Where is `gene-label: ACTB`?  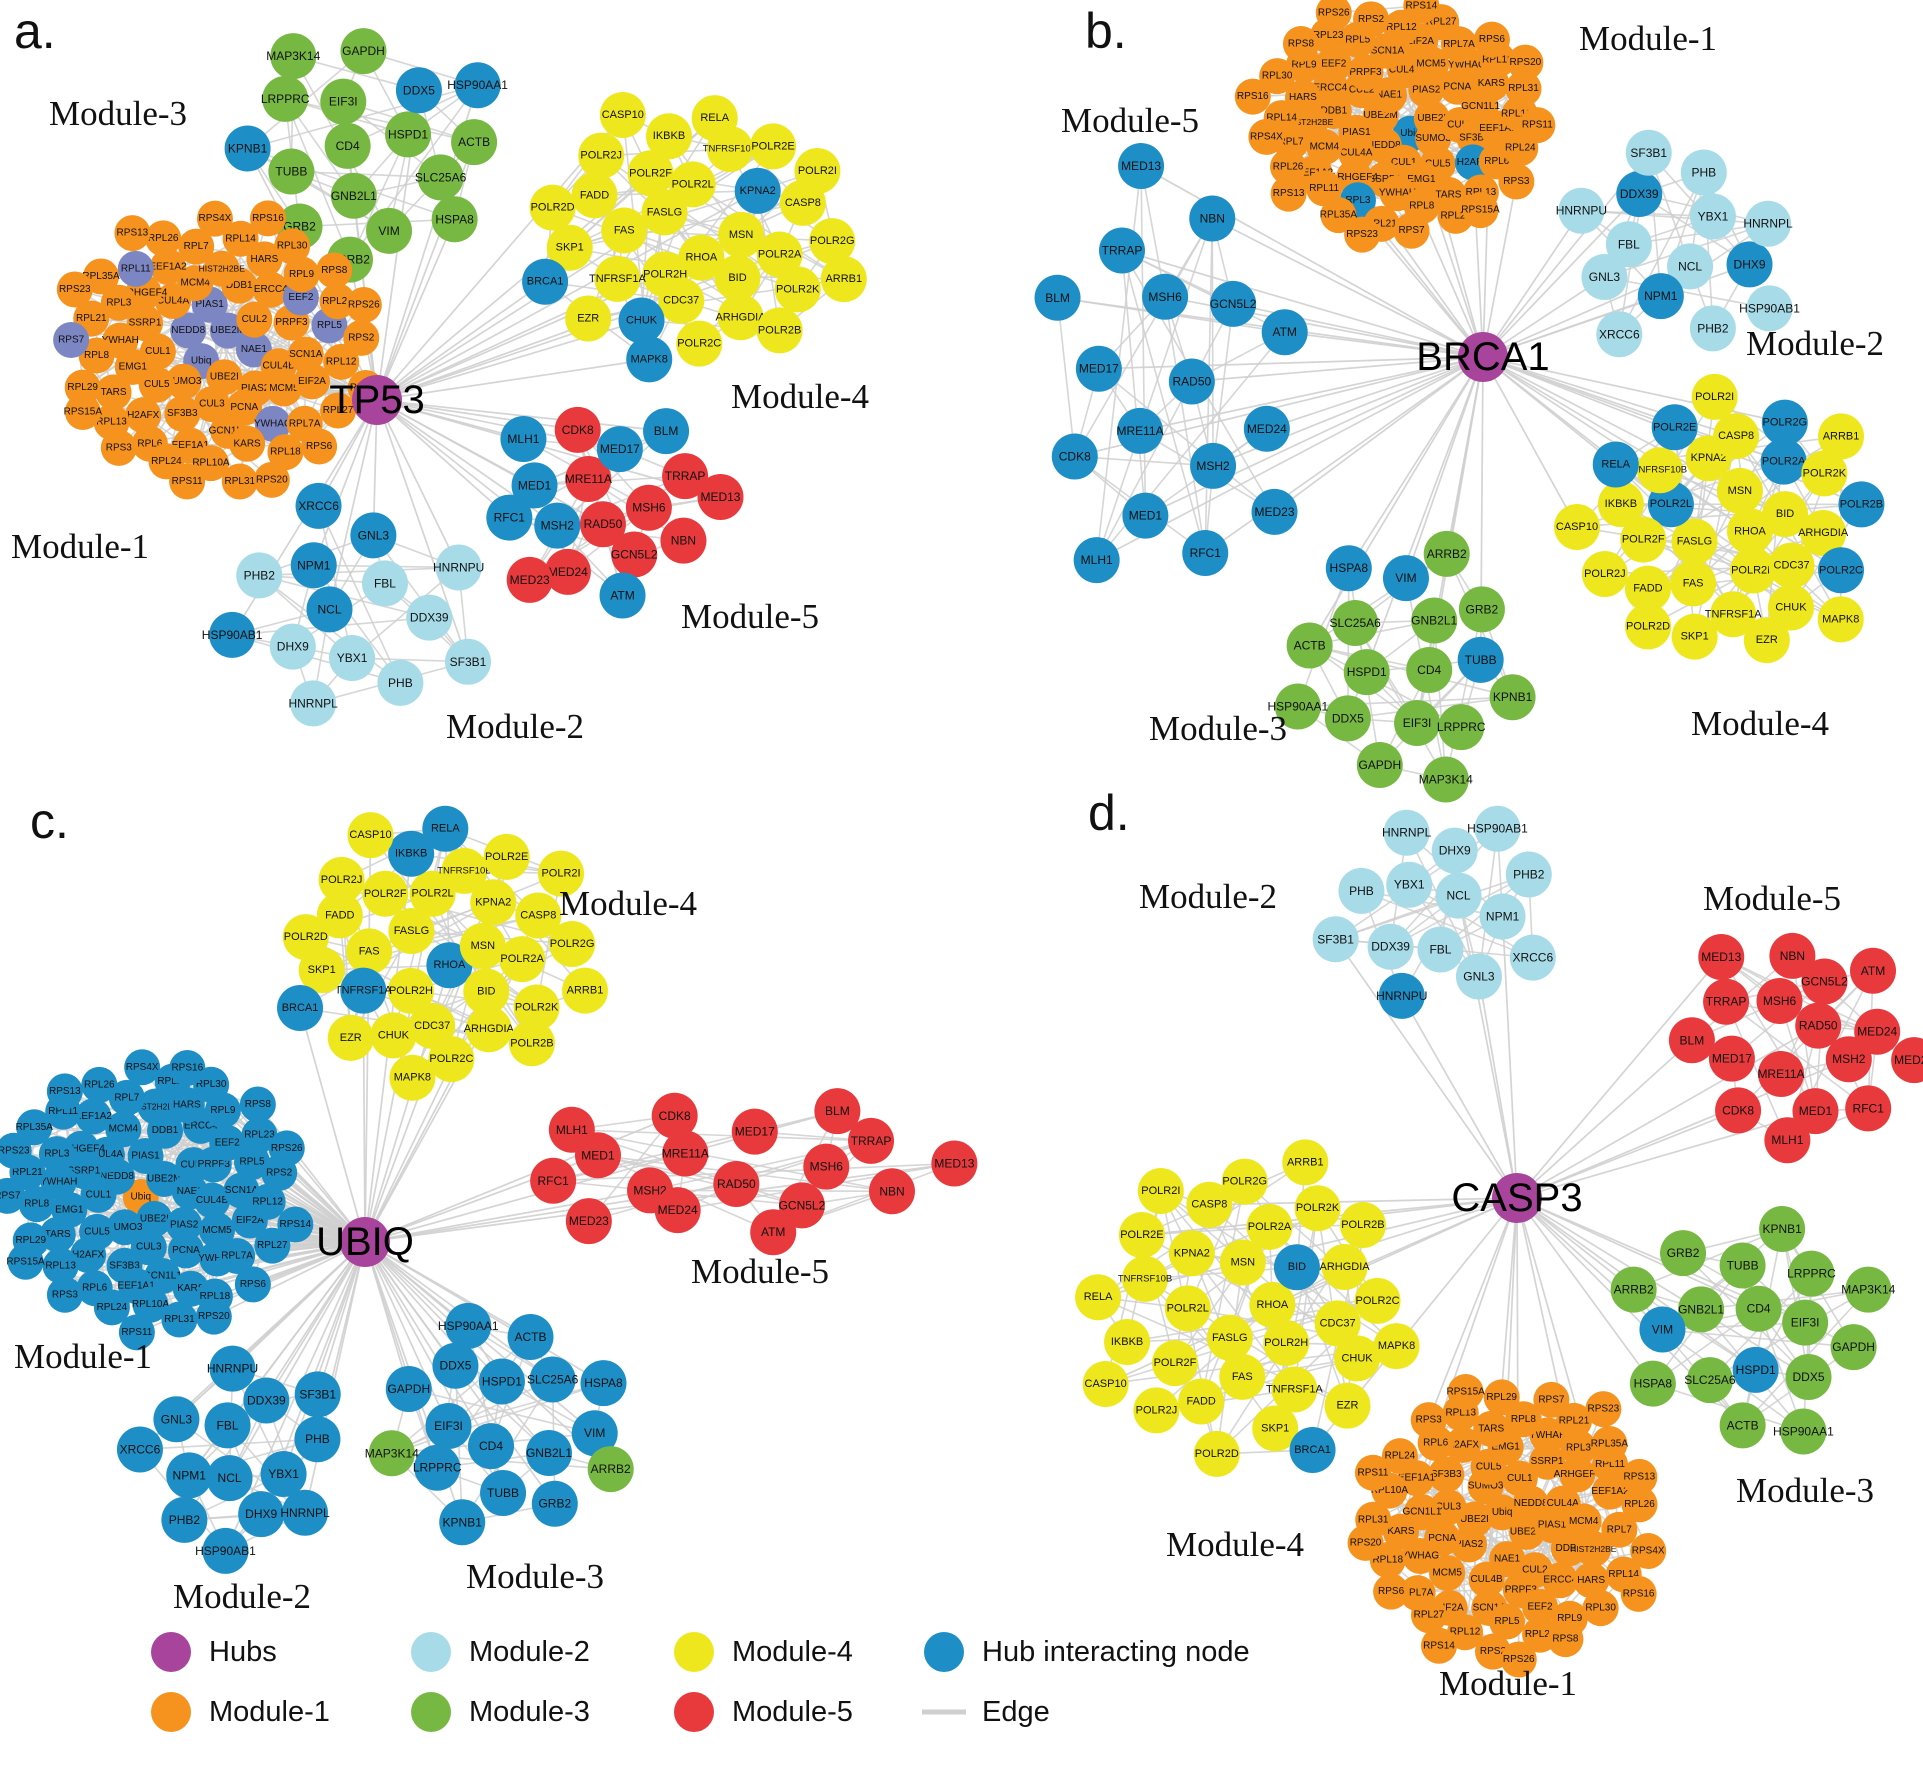
gene-label: ACTB is located at coordinates (474, 142).